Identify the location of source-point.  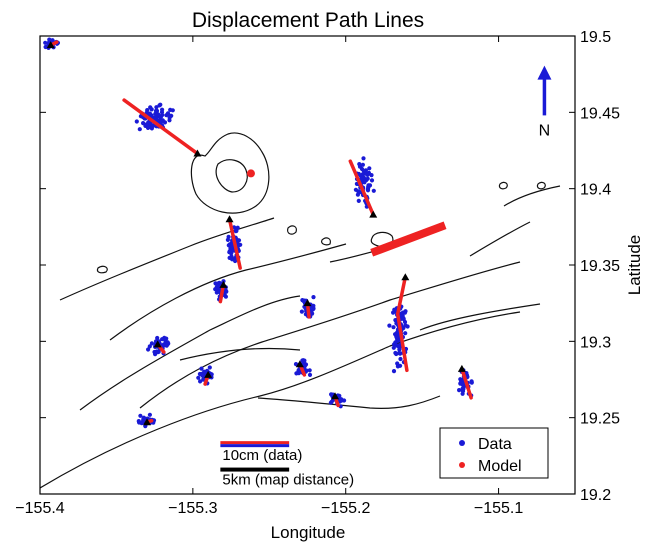
(250, 173).